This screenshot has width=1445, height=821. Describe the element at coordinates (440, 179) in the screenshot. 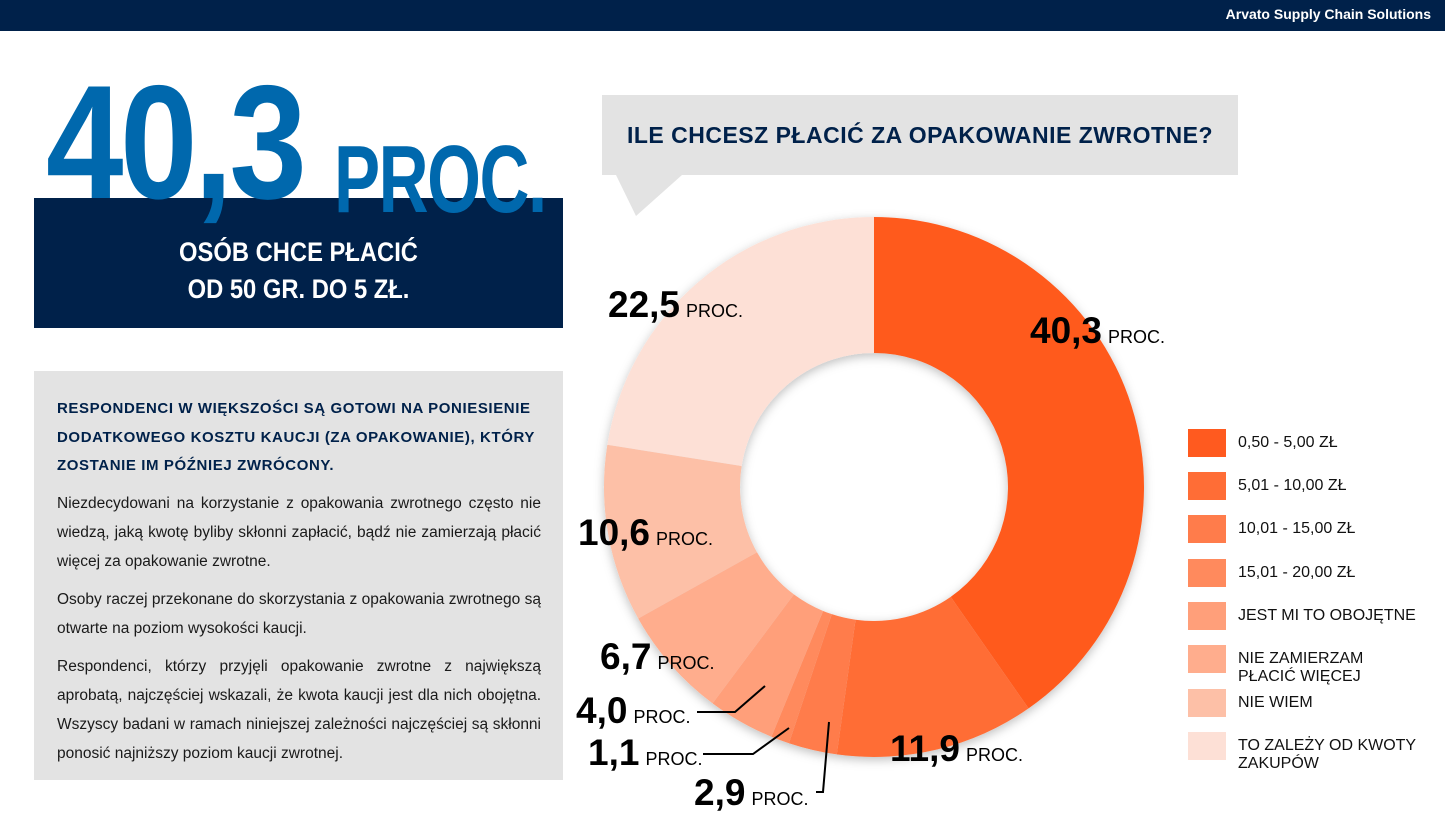

I see `headline-unit: PROC.` at that location.